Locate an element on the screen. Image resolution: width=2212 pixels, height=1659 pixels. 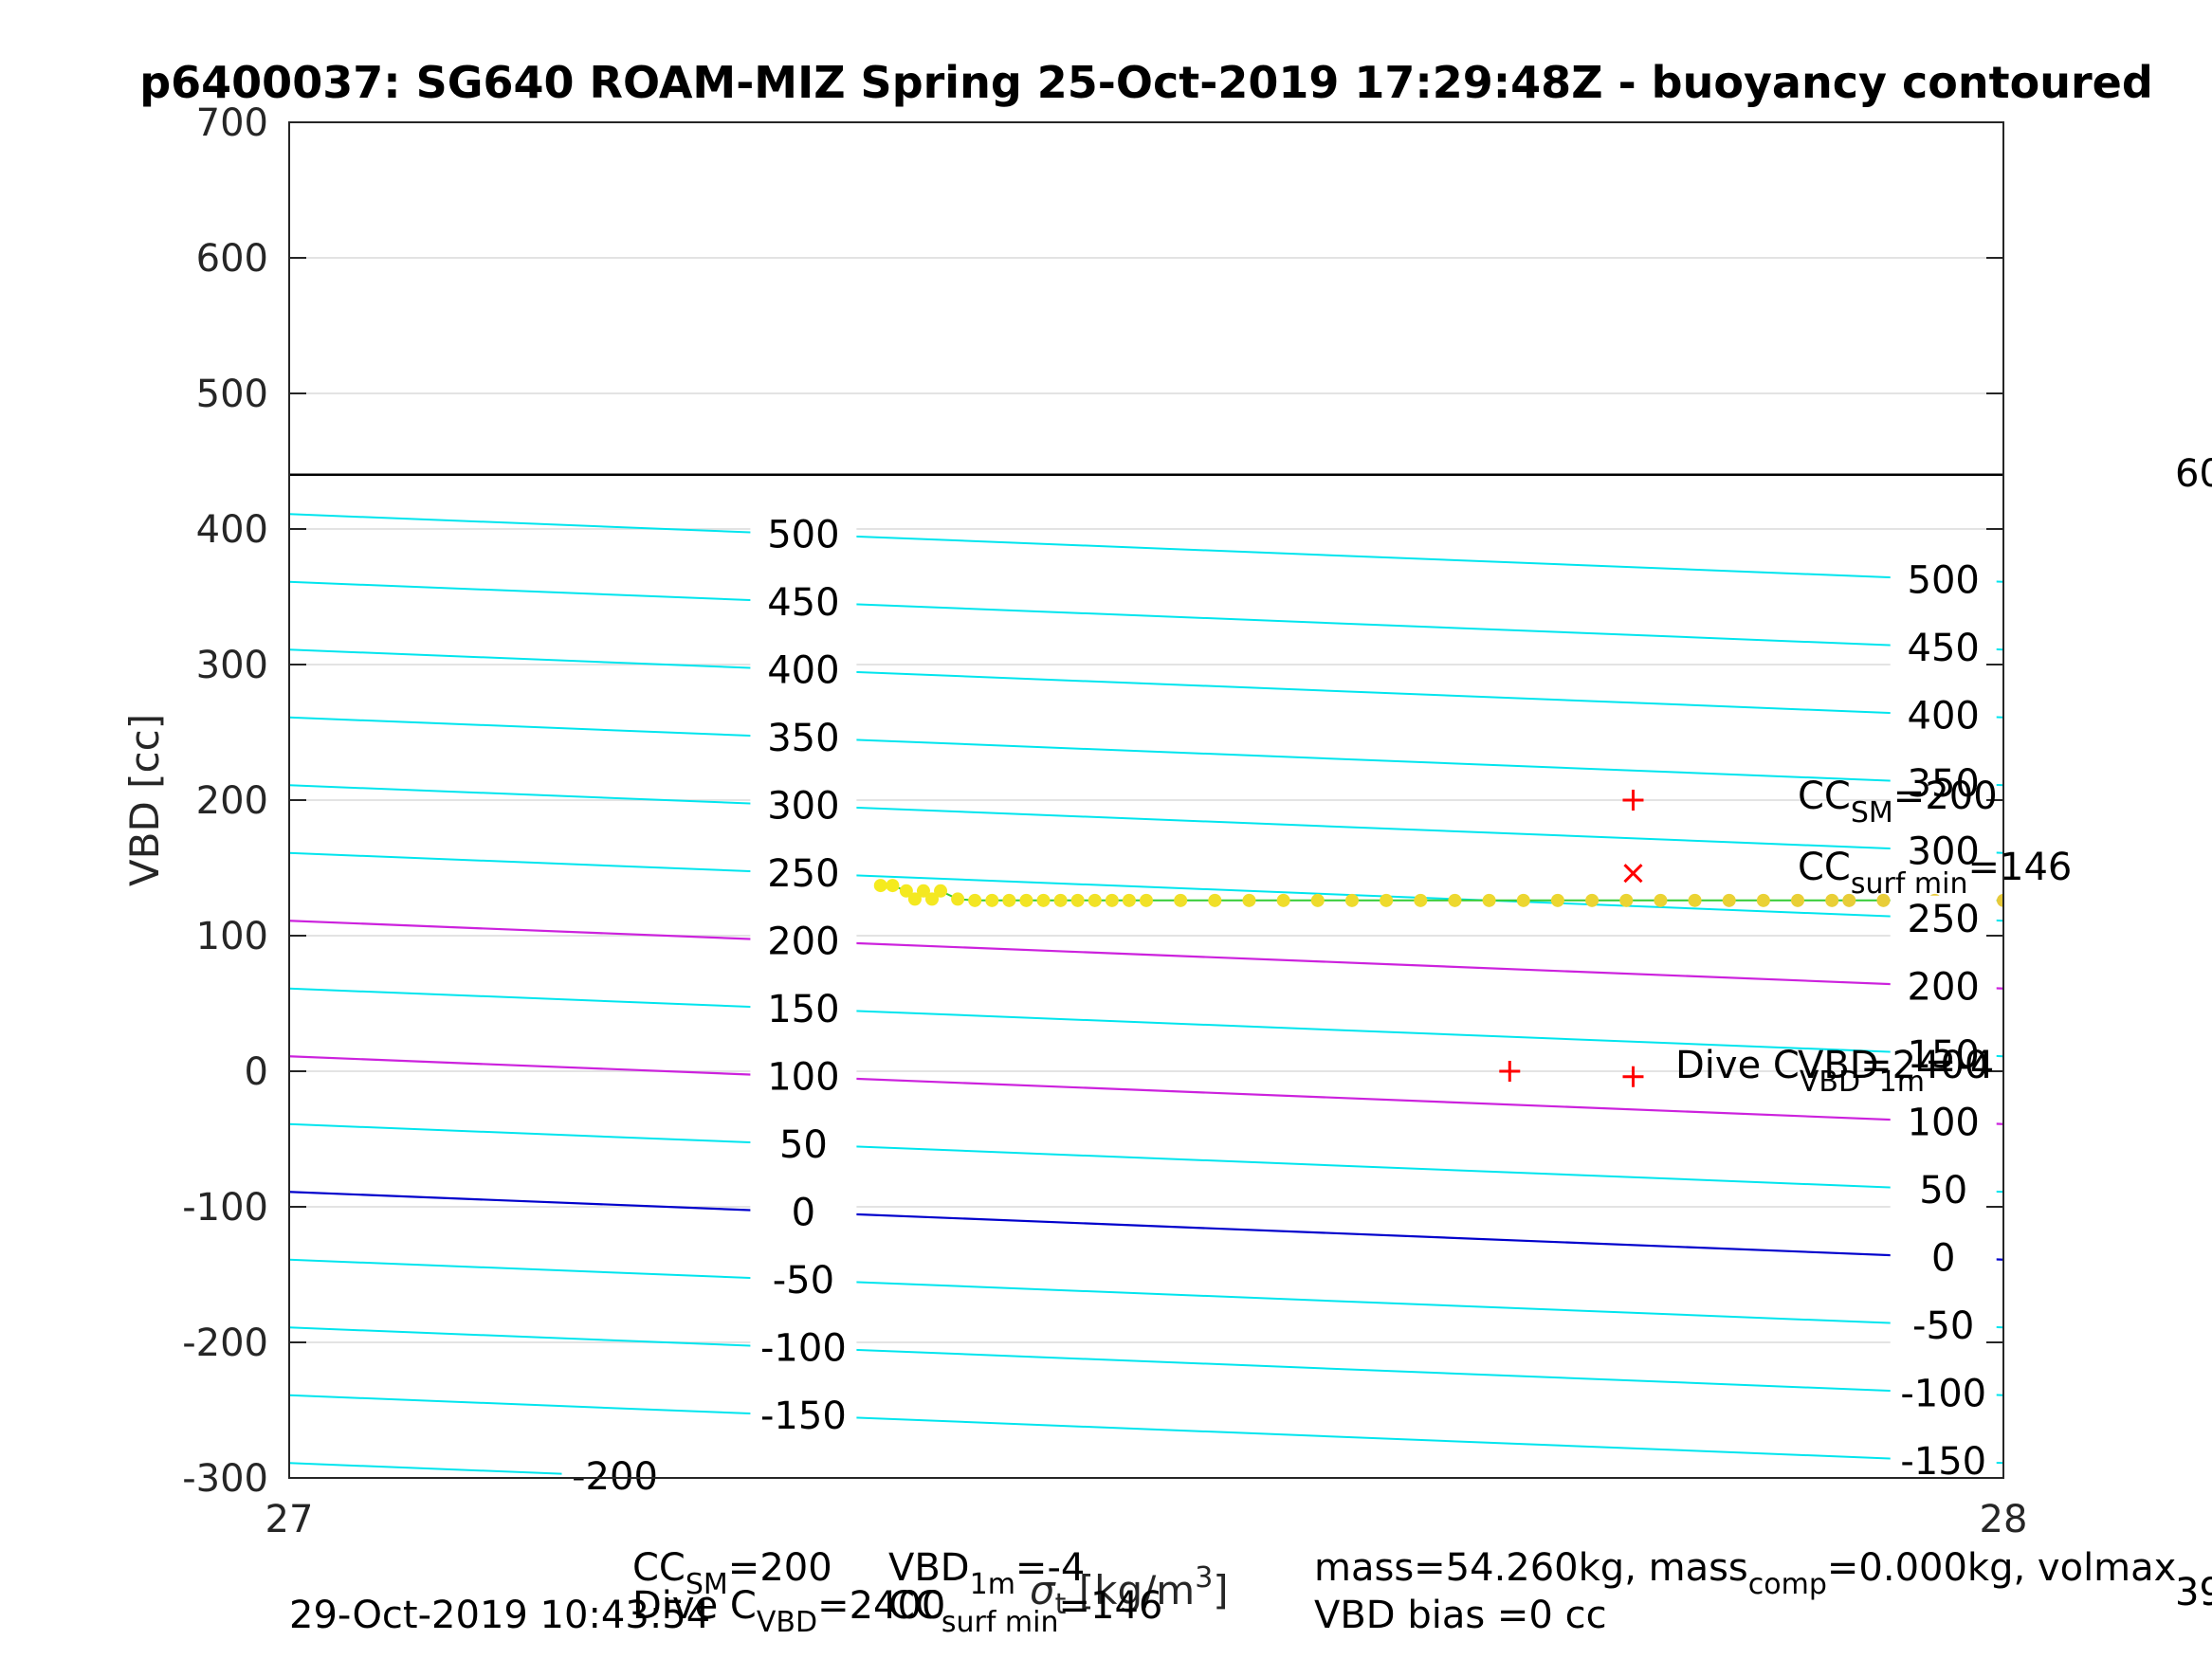
markers is located at coordinates (1571, 938).